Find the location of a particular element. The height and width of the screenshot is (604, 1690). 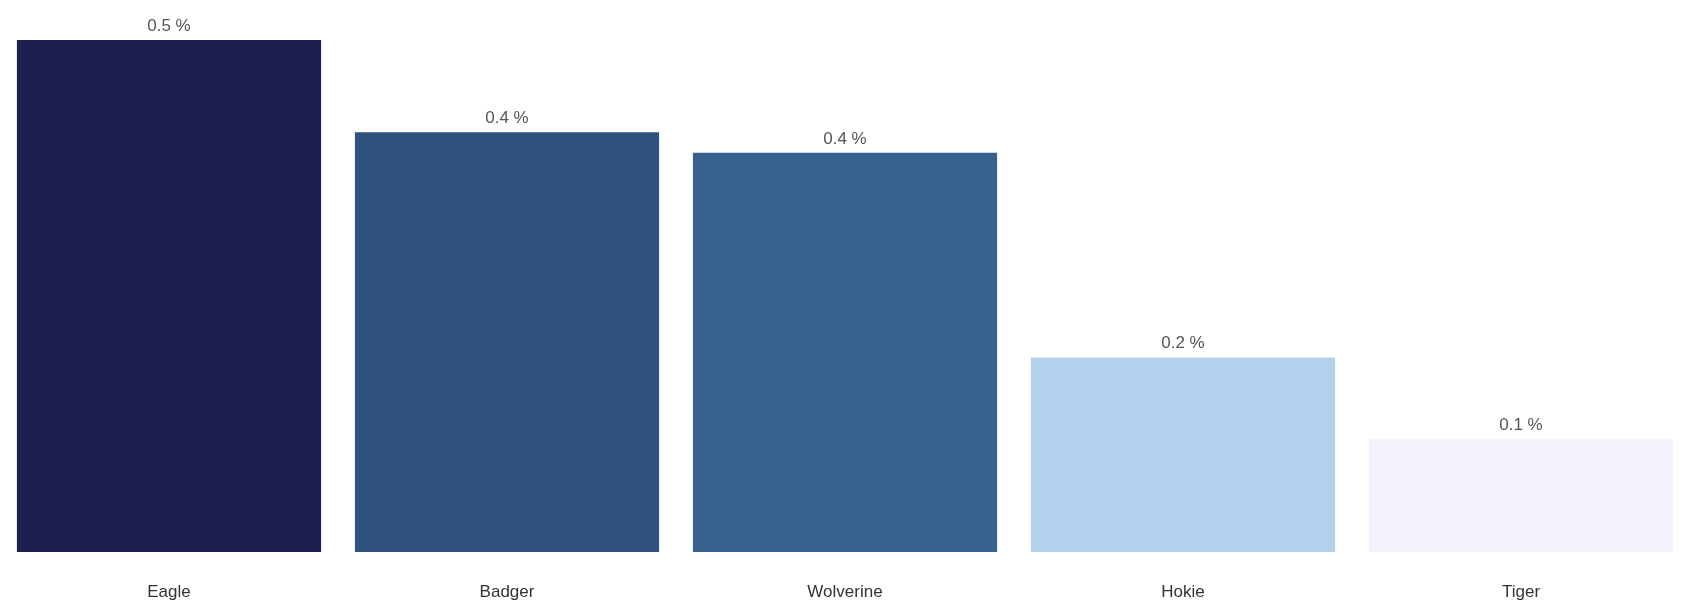

x-tick-label: Badger is located at coordinates (507, 591).